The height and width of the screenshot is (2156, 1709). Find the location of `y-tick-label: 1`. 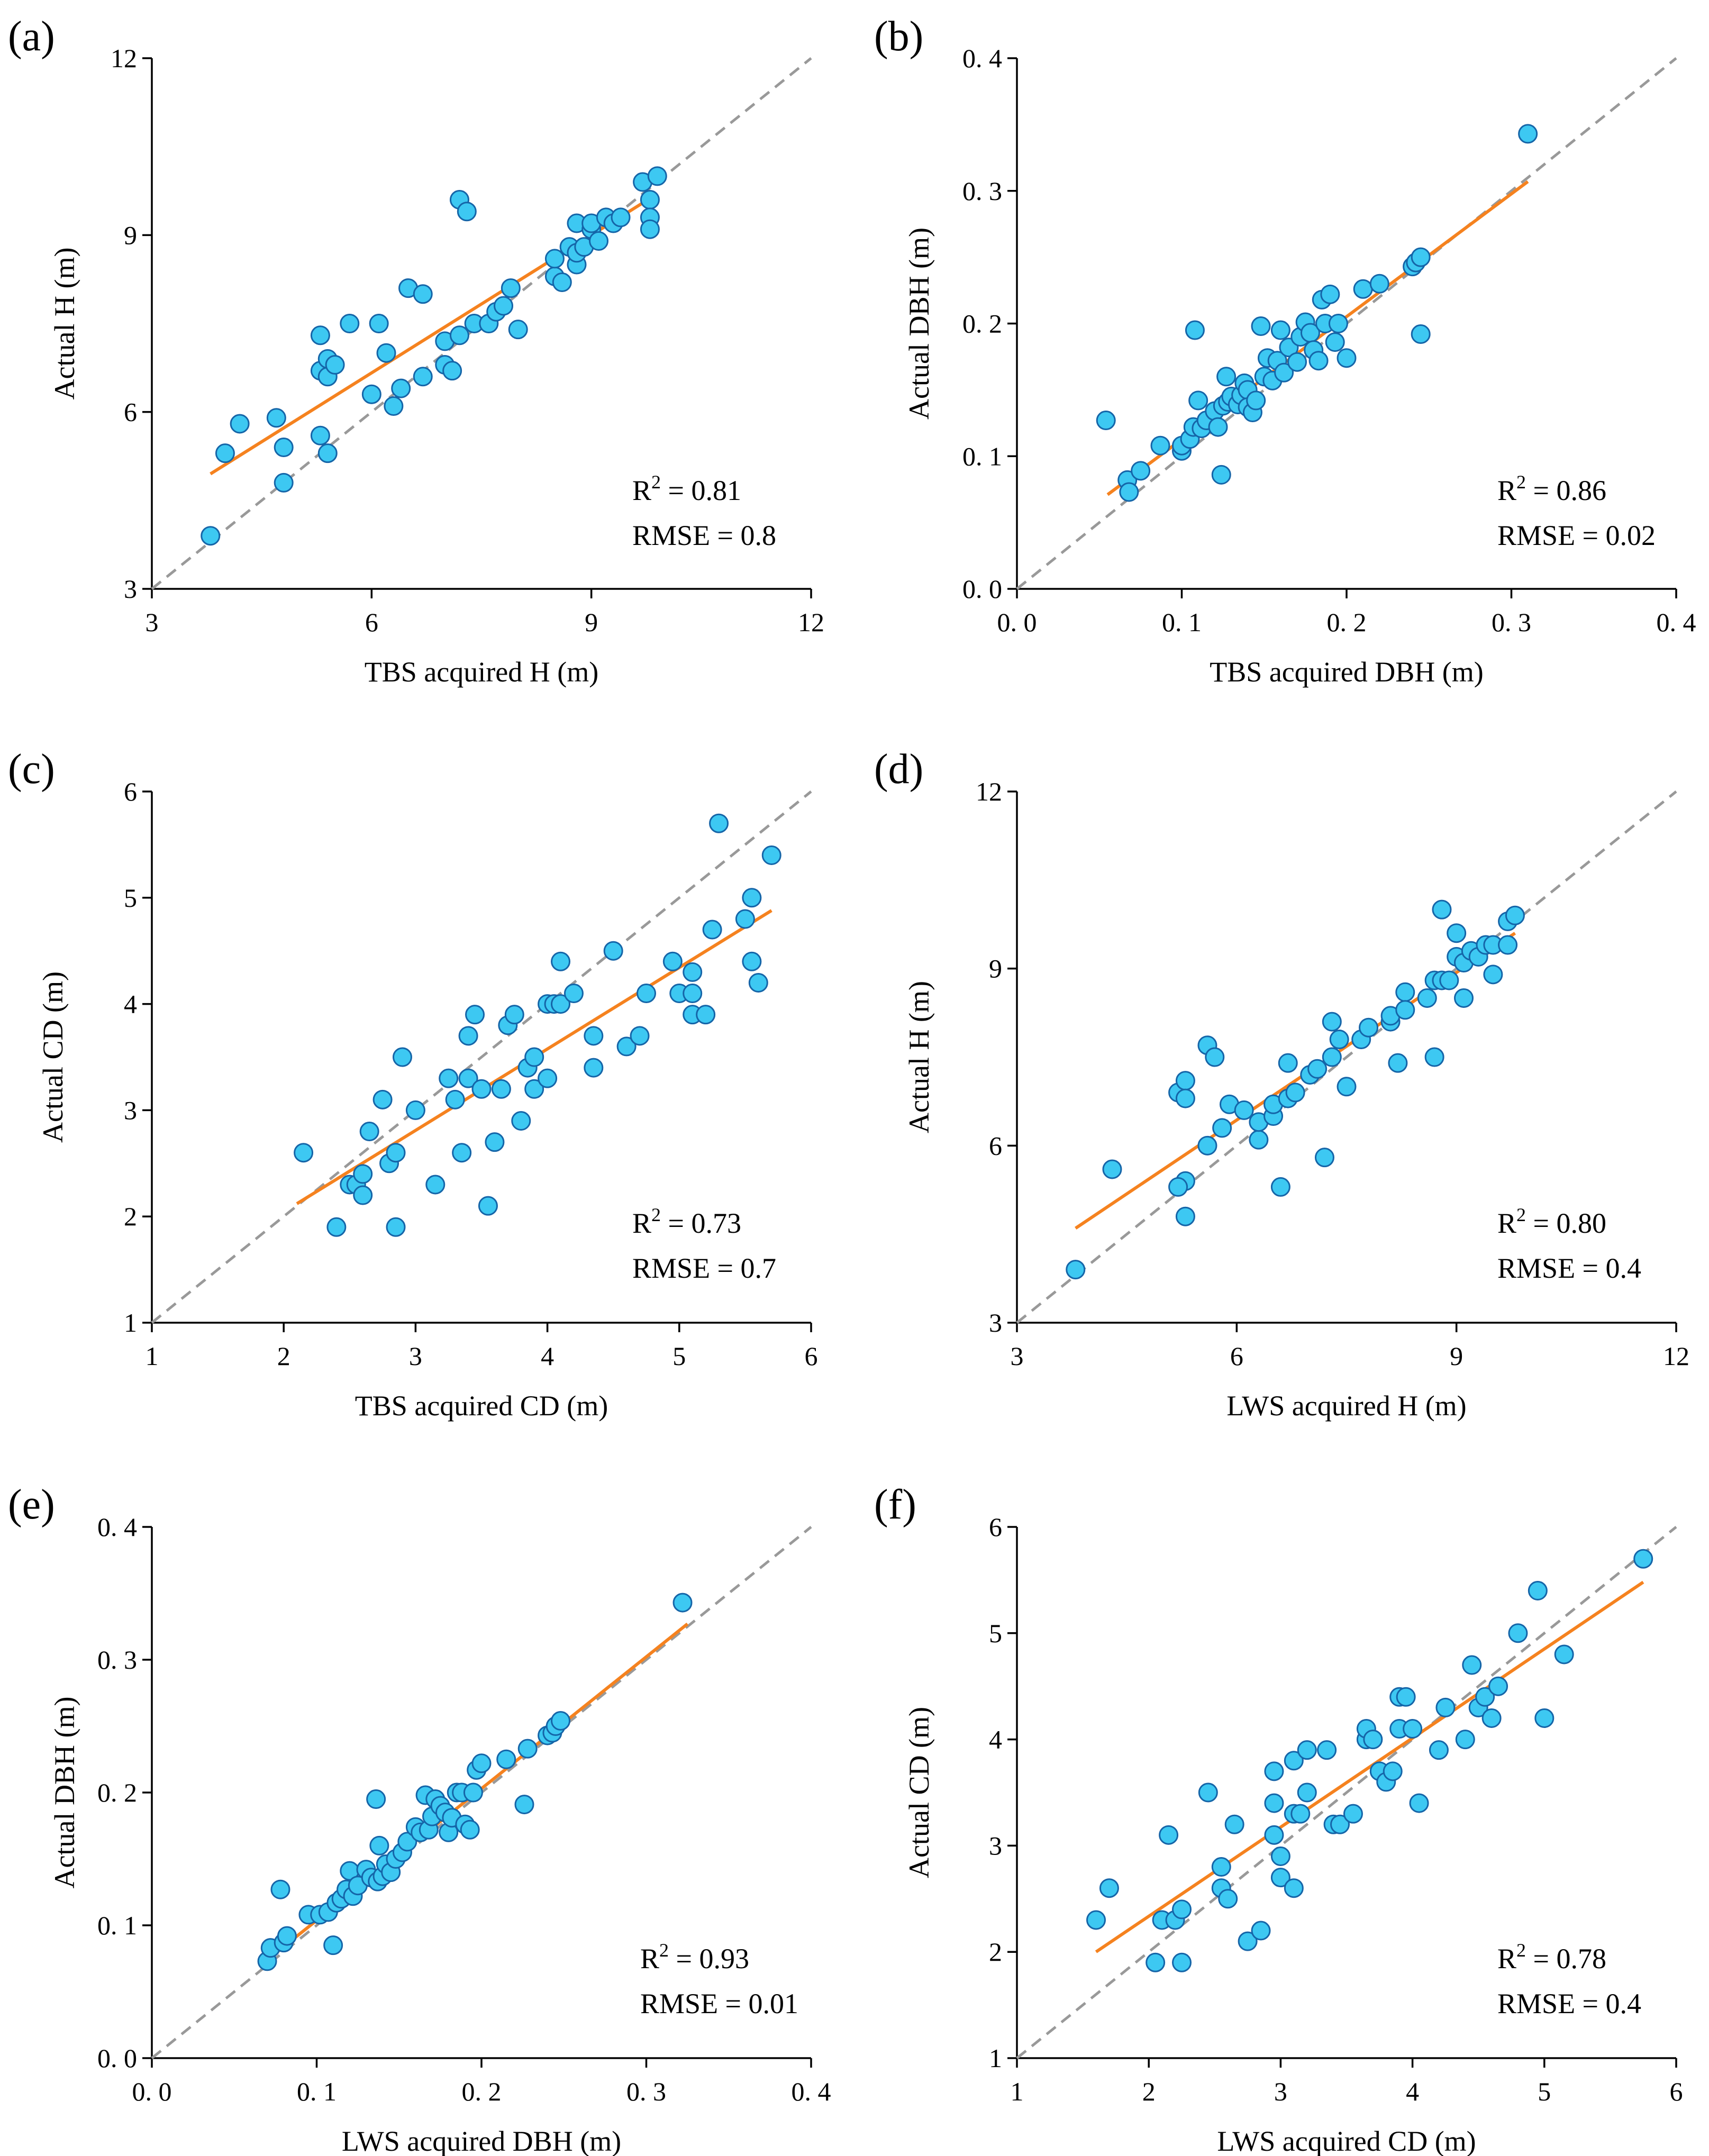

y-tick-label: 1 is located at coordinates (995, 2058).